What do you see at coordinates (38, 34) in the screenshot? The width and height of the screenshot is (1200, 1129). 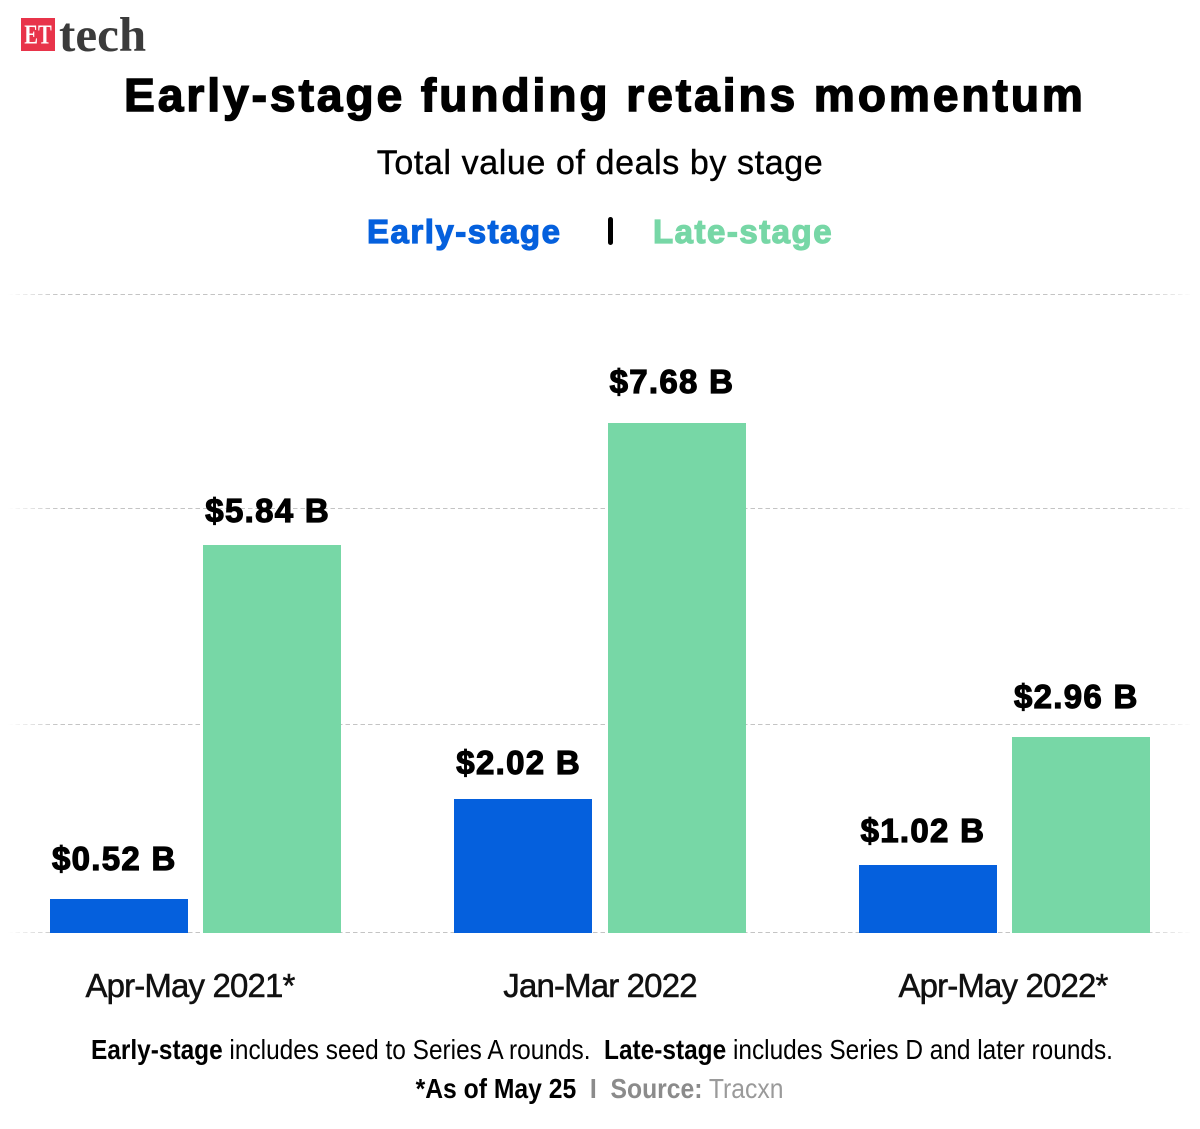 I see `svg-text: ET` at bounding box center [38, 34].